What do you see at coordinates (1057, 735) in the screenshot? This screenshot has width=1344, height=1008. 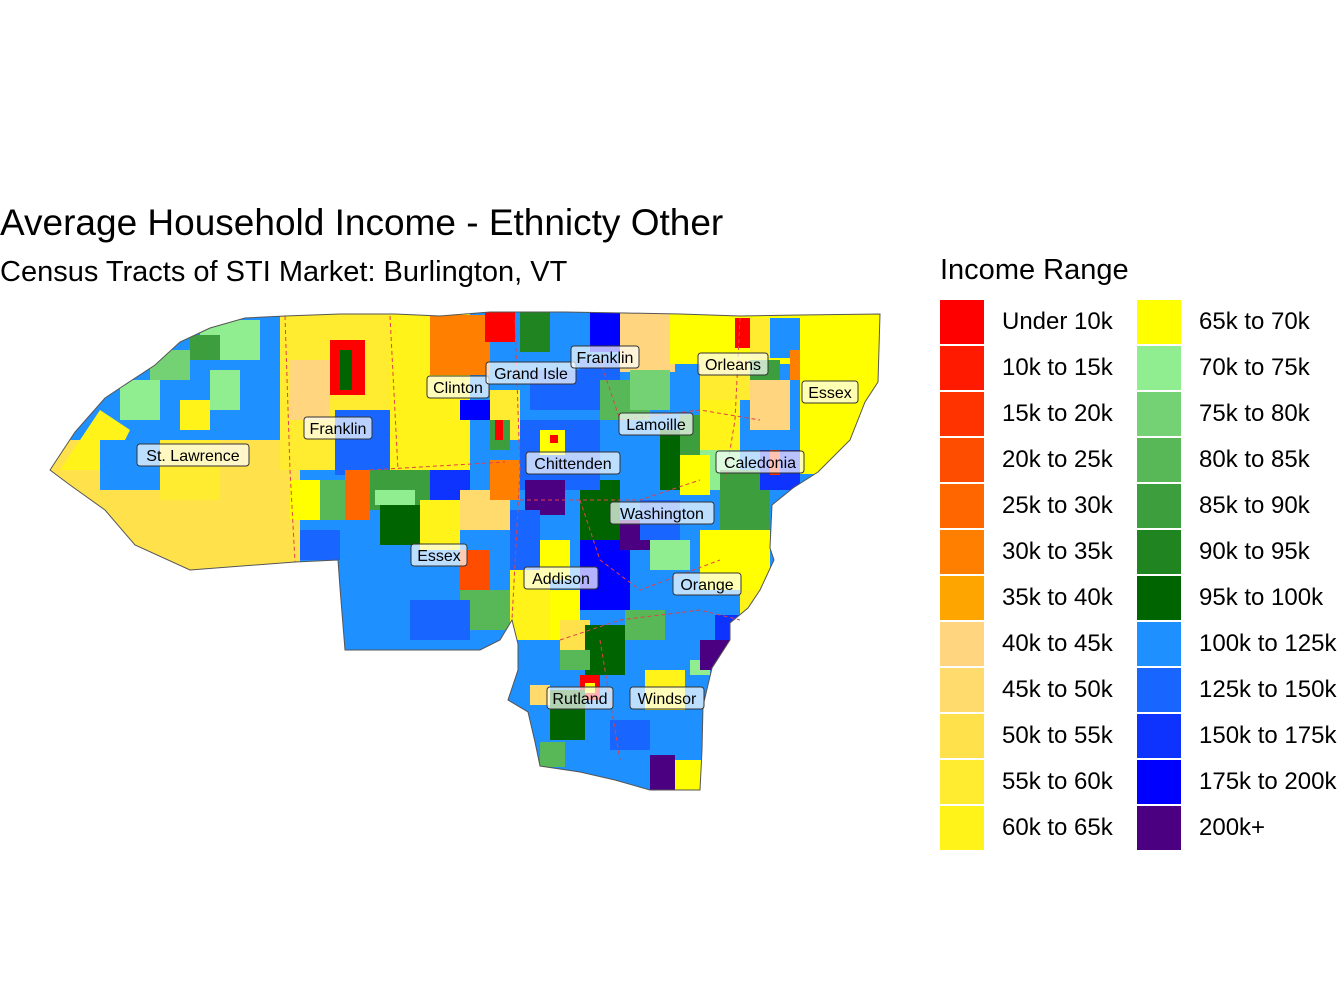 I see `legend-label: 50k to 55k` at bounding box center [1057, 735].